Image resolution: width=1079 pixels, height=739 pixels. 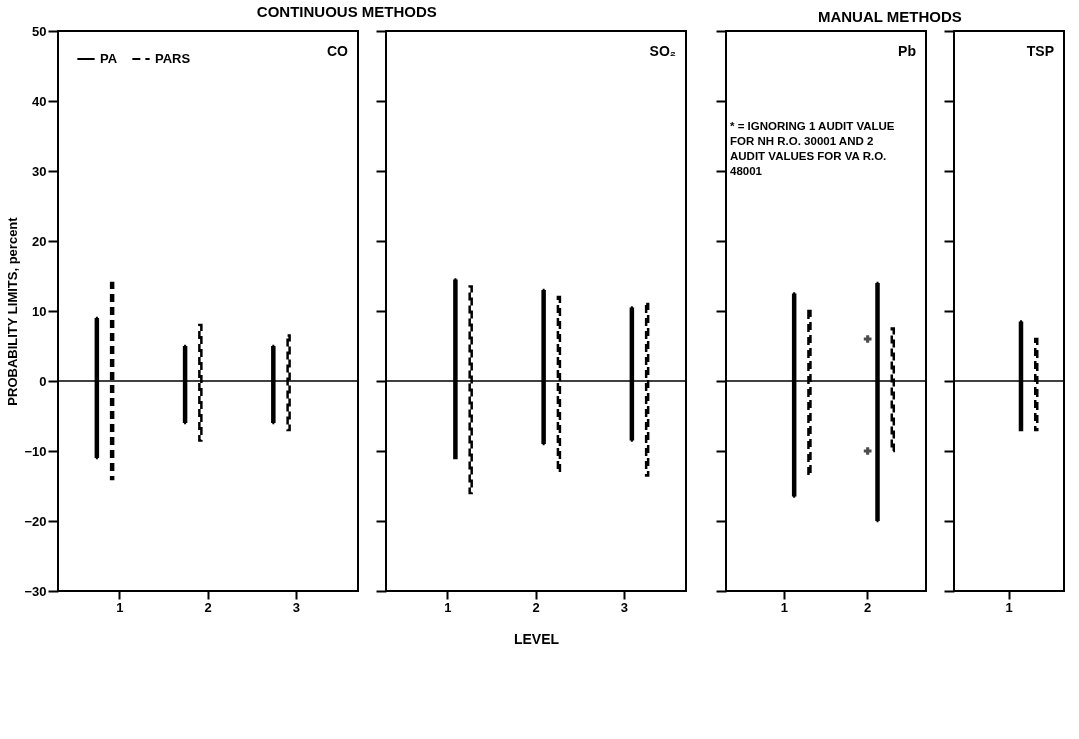 I want to click on legend-label: PA, so click(x=109, y=58).